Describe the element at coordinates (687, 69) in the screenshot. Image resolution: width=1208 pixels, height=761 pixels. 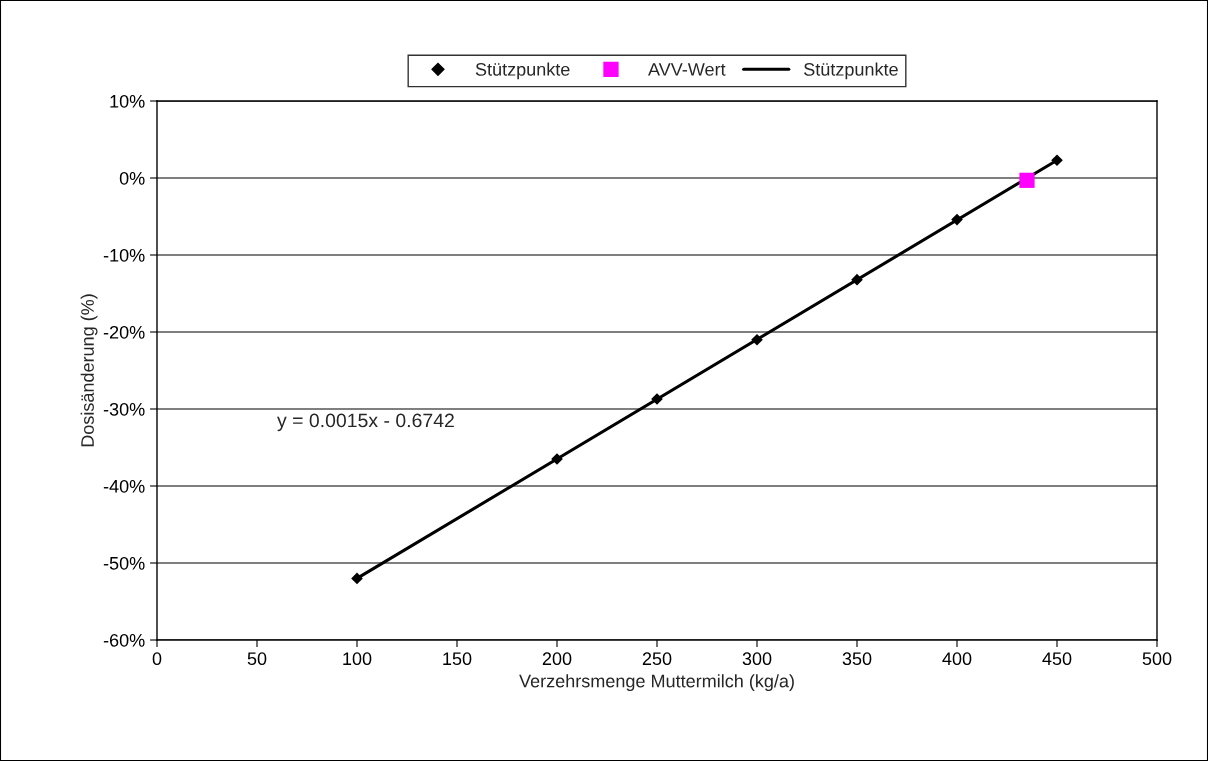
I see `legend-label: AVV-Wert` at that location.